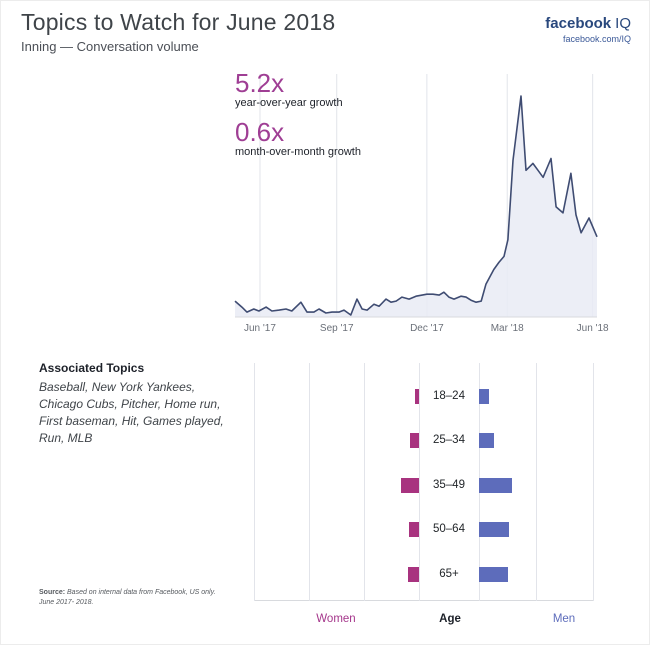  Describe the element at coordinates (260, 132) in the screenshot. I see `mom-growth-value: 0.6x` at that location.